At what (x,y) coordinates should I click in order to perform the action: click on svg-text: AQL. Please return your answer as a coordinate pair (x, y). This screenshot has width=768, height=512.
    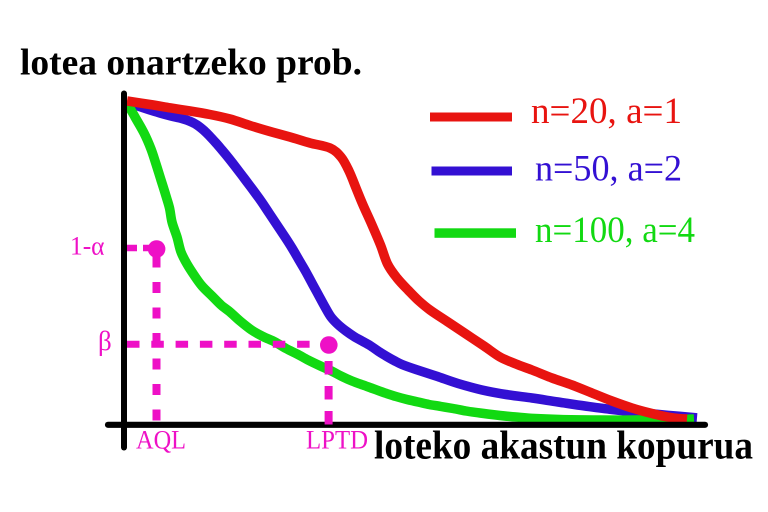
    Looking at the image, I should click on (161, 439).